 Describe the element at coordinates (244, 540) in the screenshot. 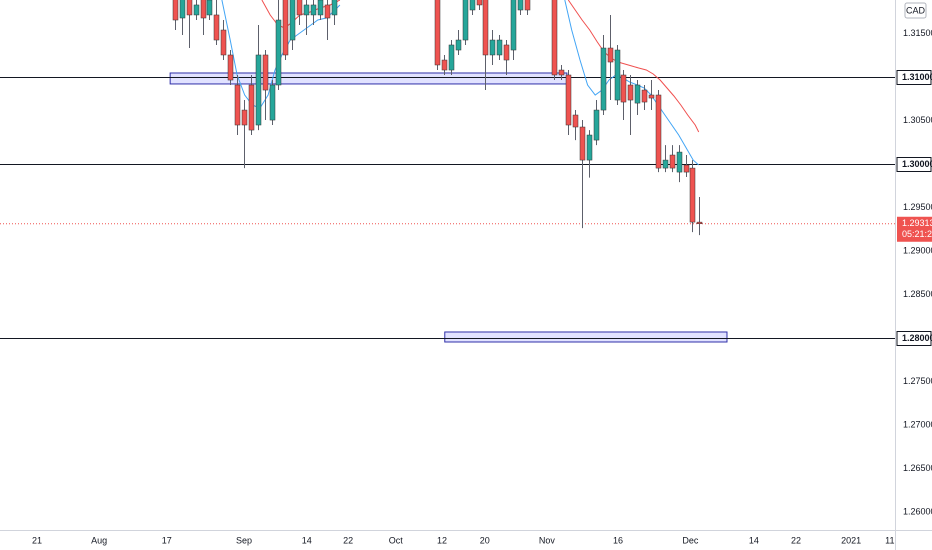

I see `x-tick-label: Sep` at that location.